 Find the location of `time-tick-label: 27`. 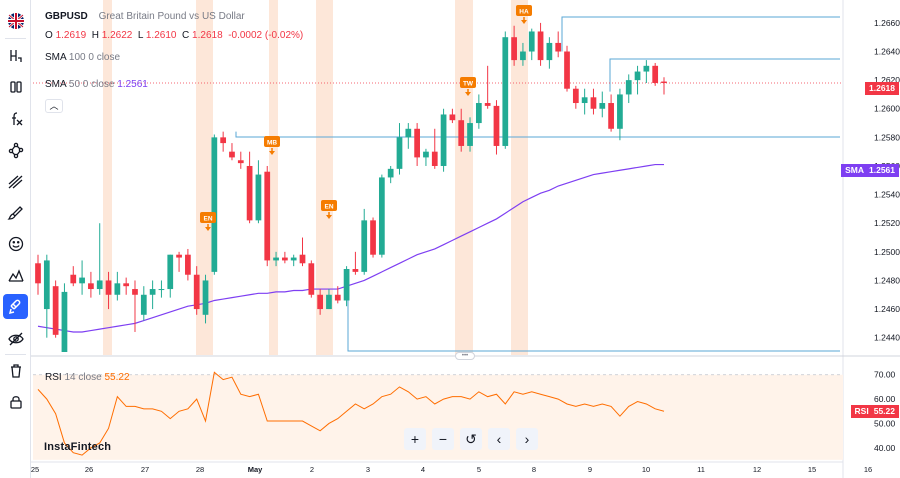

time-tick-label: 27 is located at coordinates (145, 469).